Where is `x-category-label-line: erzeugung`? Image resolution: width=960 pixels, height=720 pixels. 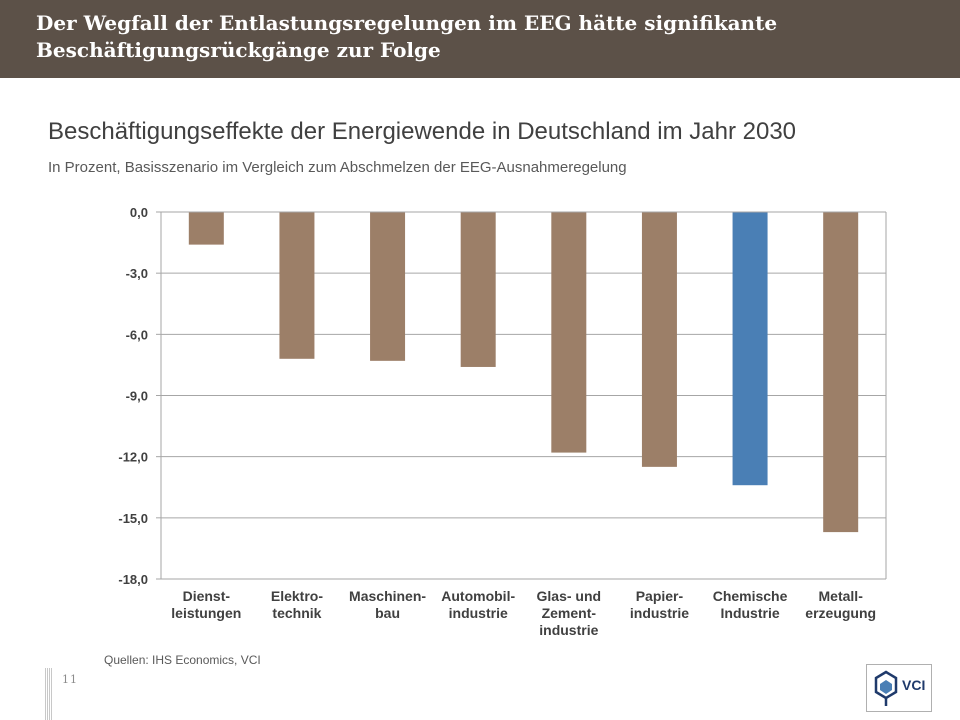
x-category-label-line: erzeugung is located at coordinates (840, 613).